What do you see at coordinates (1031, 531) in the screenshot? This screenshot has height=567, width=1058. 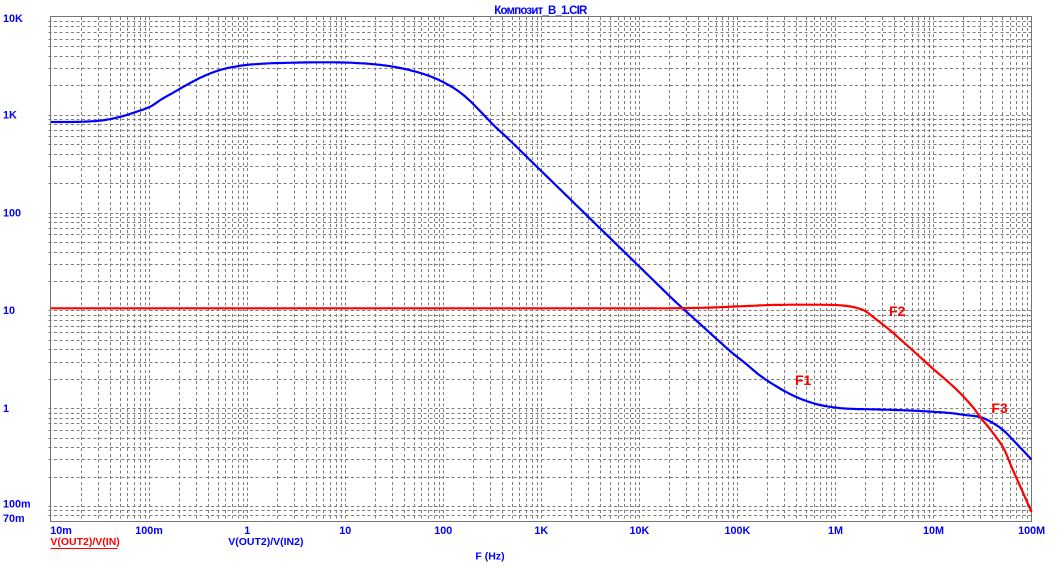 I see `svg-text: 100M` at bounding box center [1031, 531].